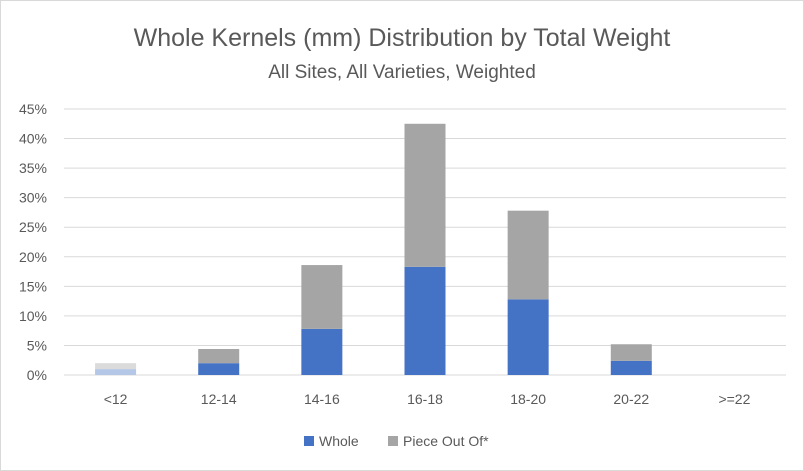 The width and height of the screenshot is (804, 471). I want to click on x-tick-label: 16-18, so click(425, 399).